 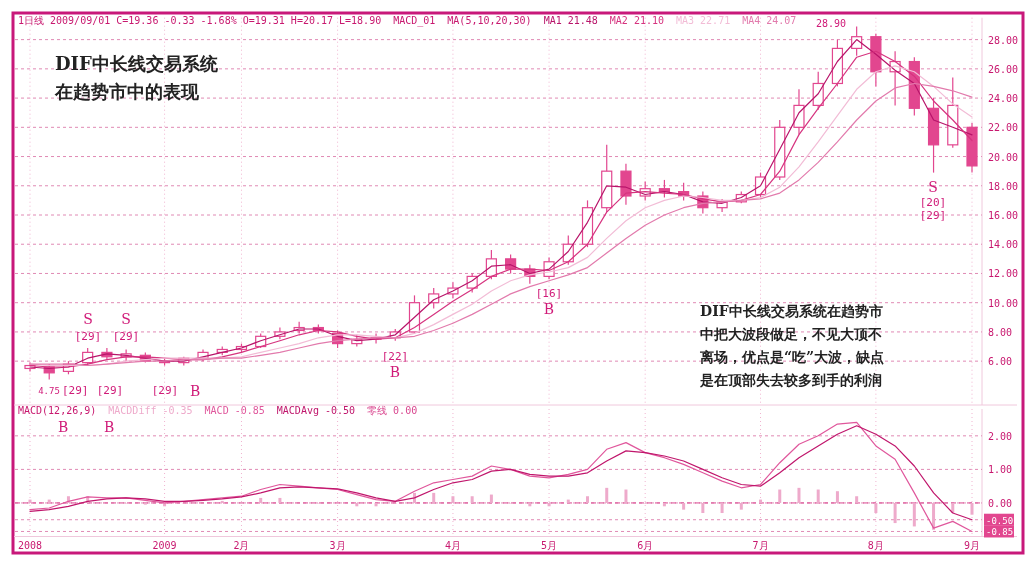 I want to click on x-tick-label: 5月, so click(x=549, y=545).